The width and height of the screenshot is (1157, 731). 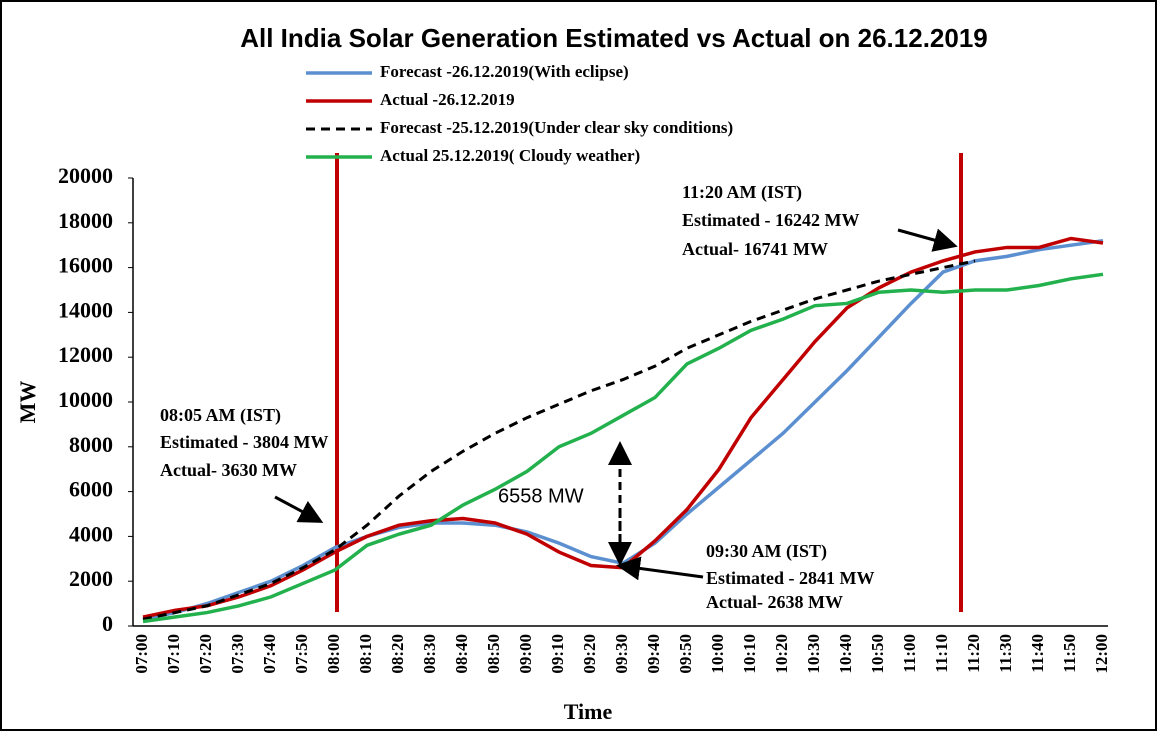 I want to click on y-tick-label: 10000, so click(x=85, y=399).